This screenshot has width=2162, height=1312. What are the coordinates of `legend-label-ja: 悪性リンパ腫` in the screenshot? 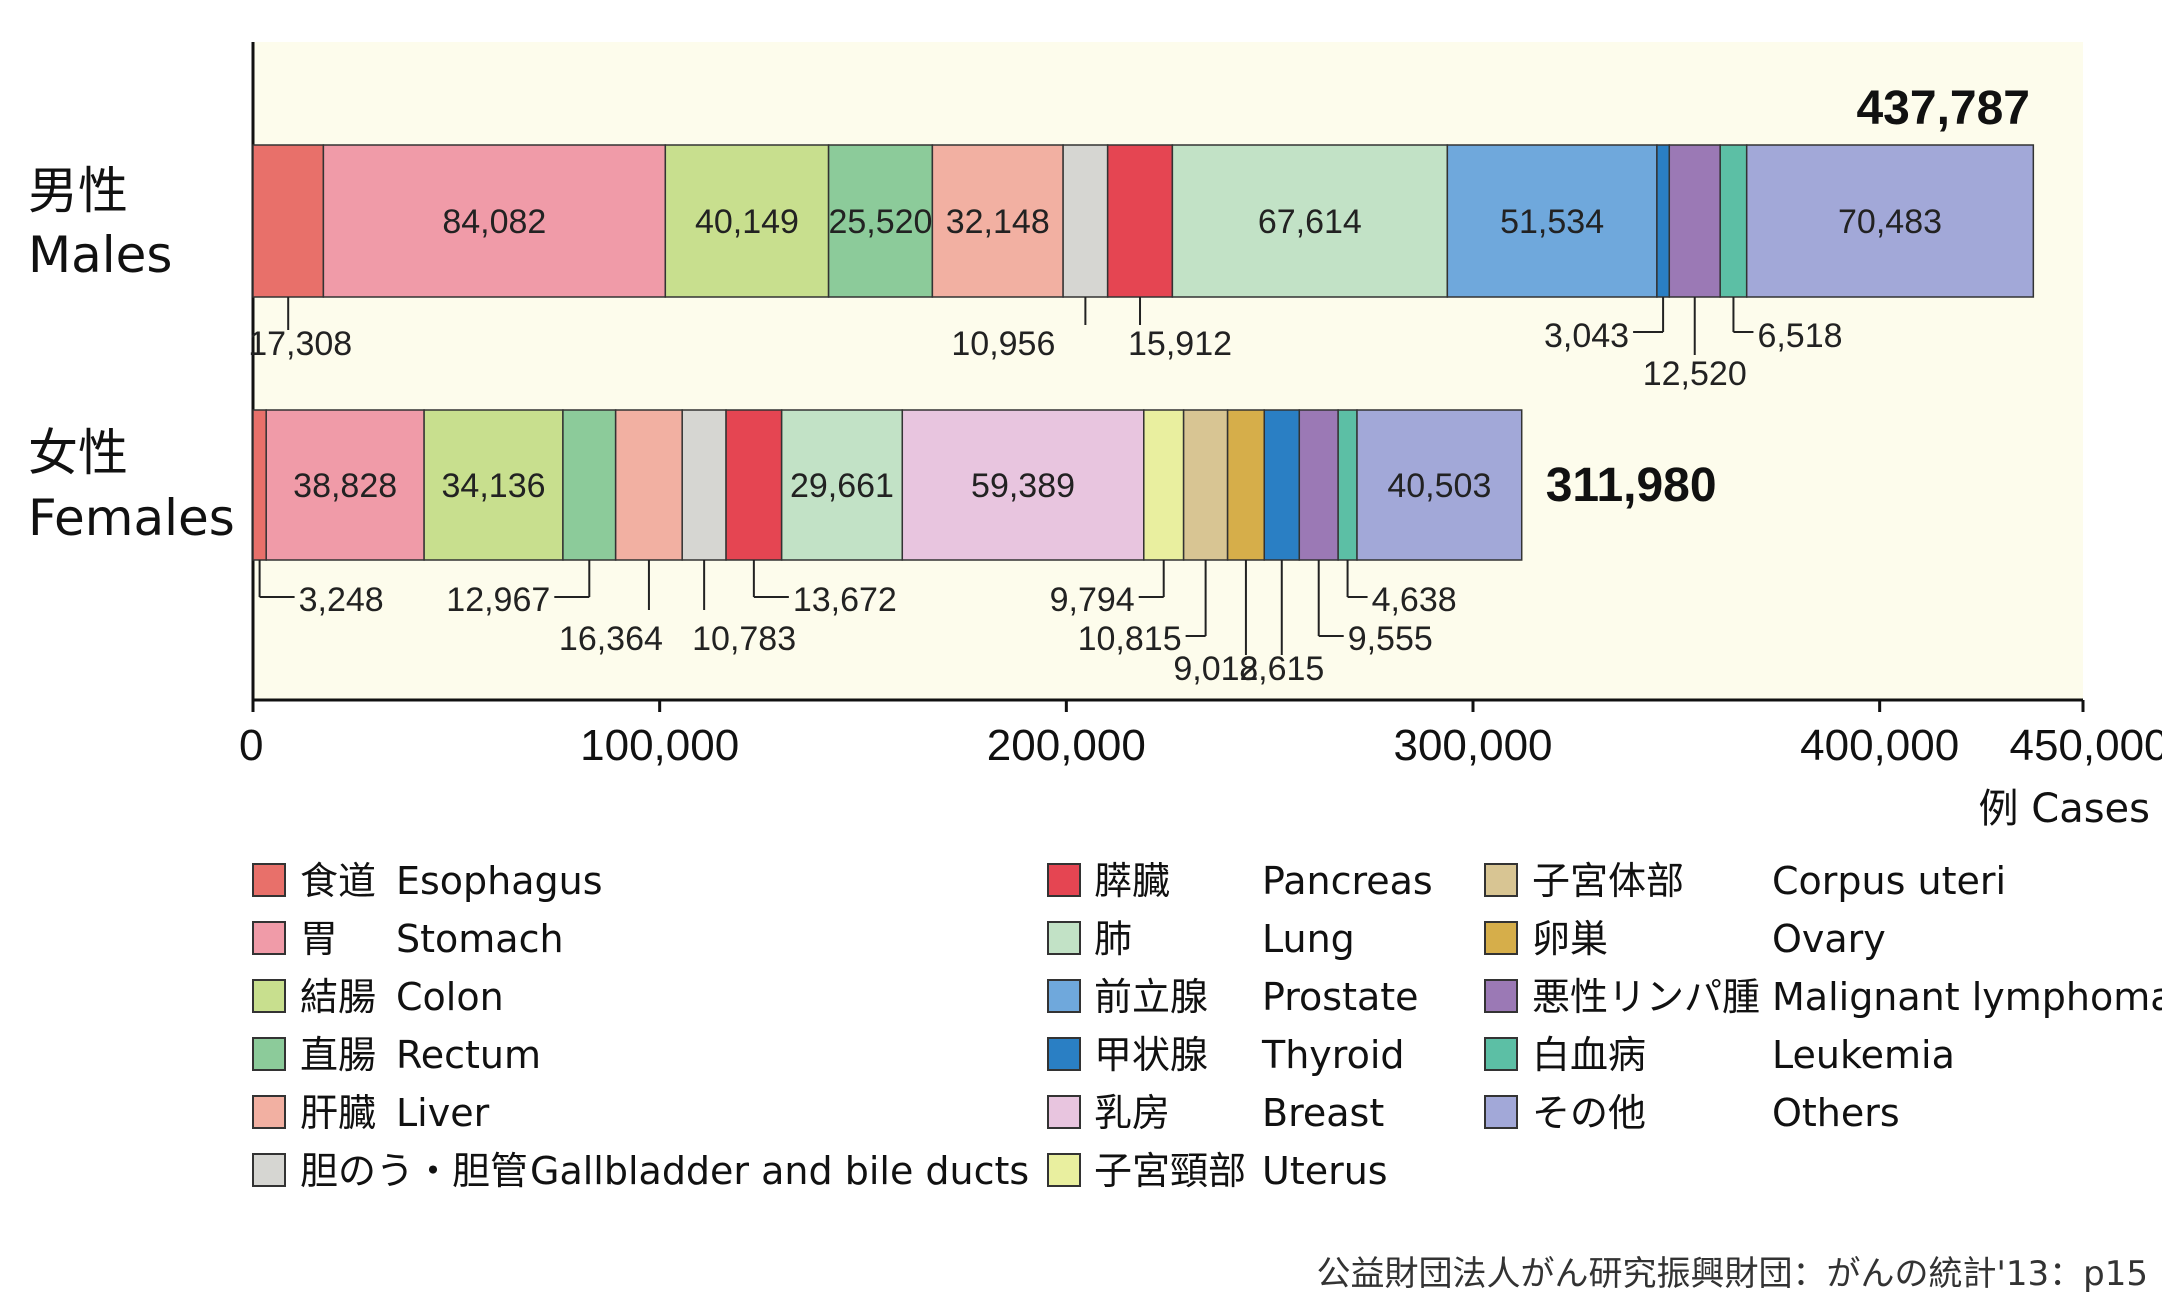 It's located at (1646, 997).